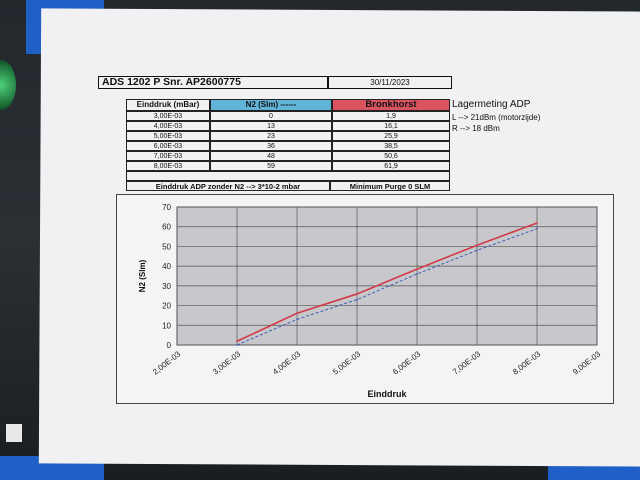  I want to click on y-tick-label: 0, so click(169, 345).